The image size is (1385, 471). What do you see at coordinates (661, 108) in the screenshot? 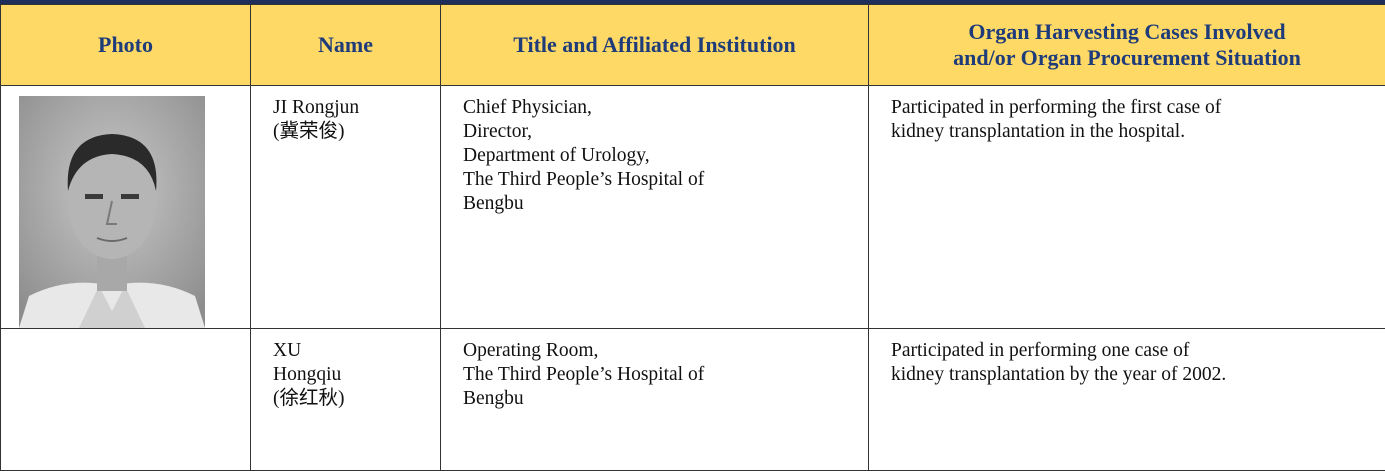
I see `title-text: Chief Physician,` at bounding box center [661, 108].